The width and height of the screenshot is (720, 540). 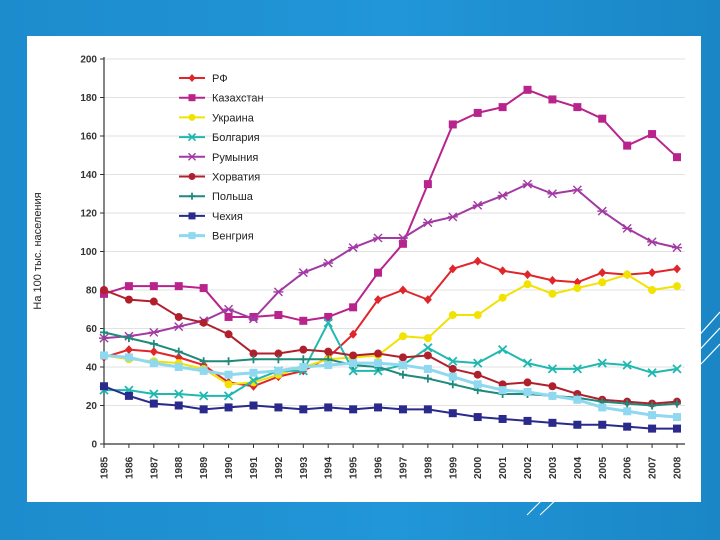 What do you see at coordinates (628, 467) in the screenshot?
I see `x-tick-label: 2006` at bounding box center [628, 467].